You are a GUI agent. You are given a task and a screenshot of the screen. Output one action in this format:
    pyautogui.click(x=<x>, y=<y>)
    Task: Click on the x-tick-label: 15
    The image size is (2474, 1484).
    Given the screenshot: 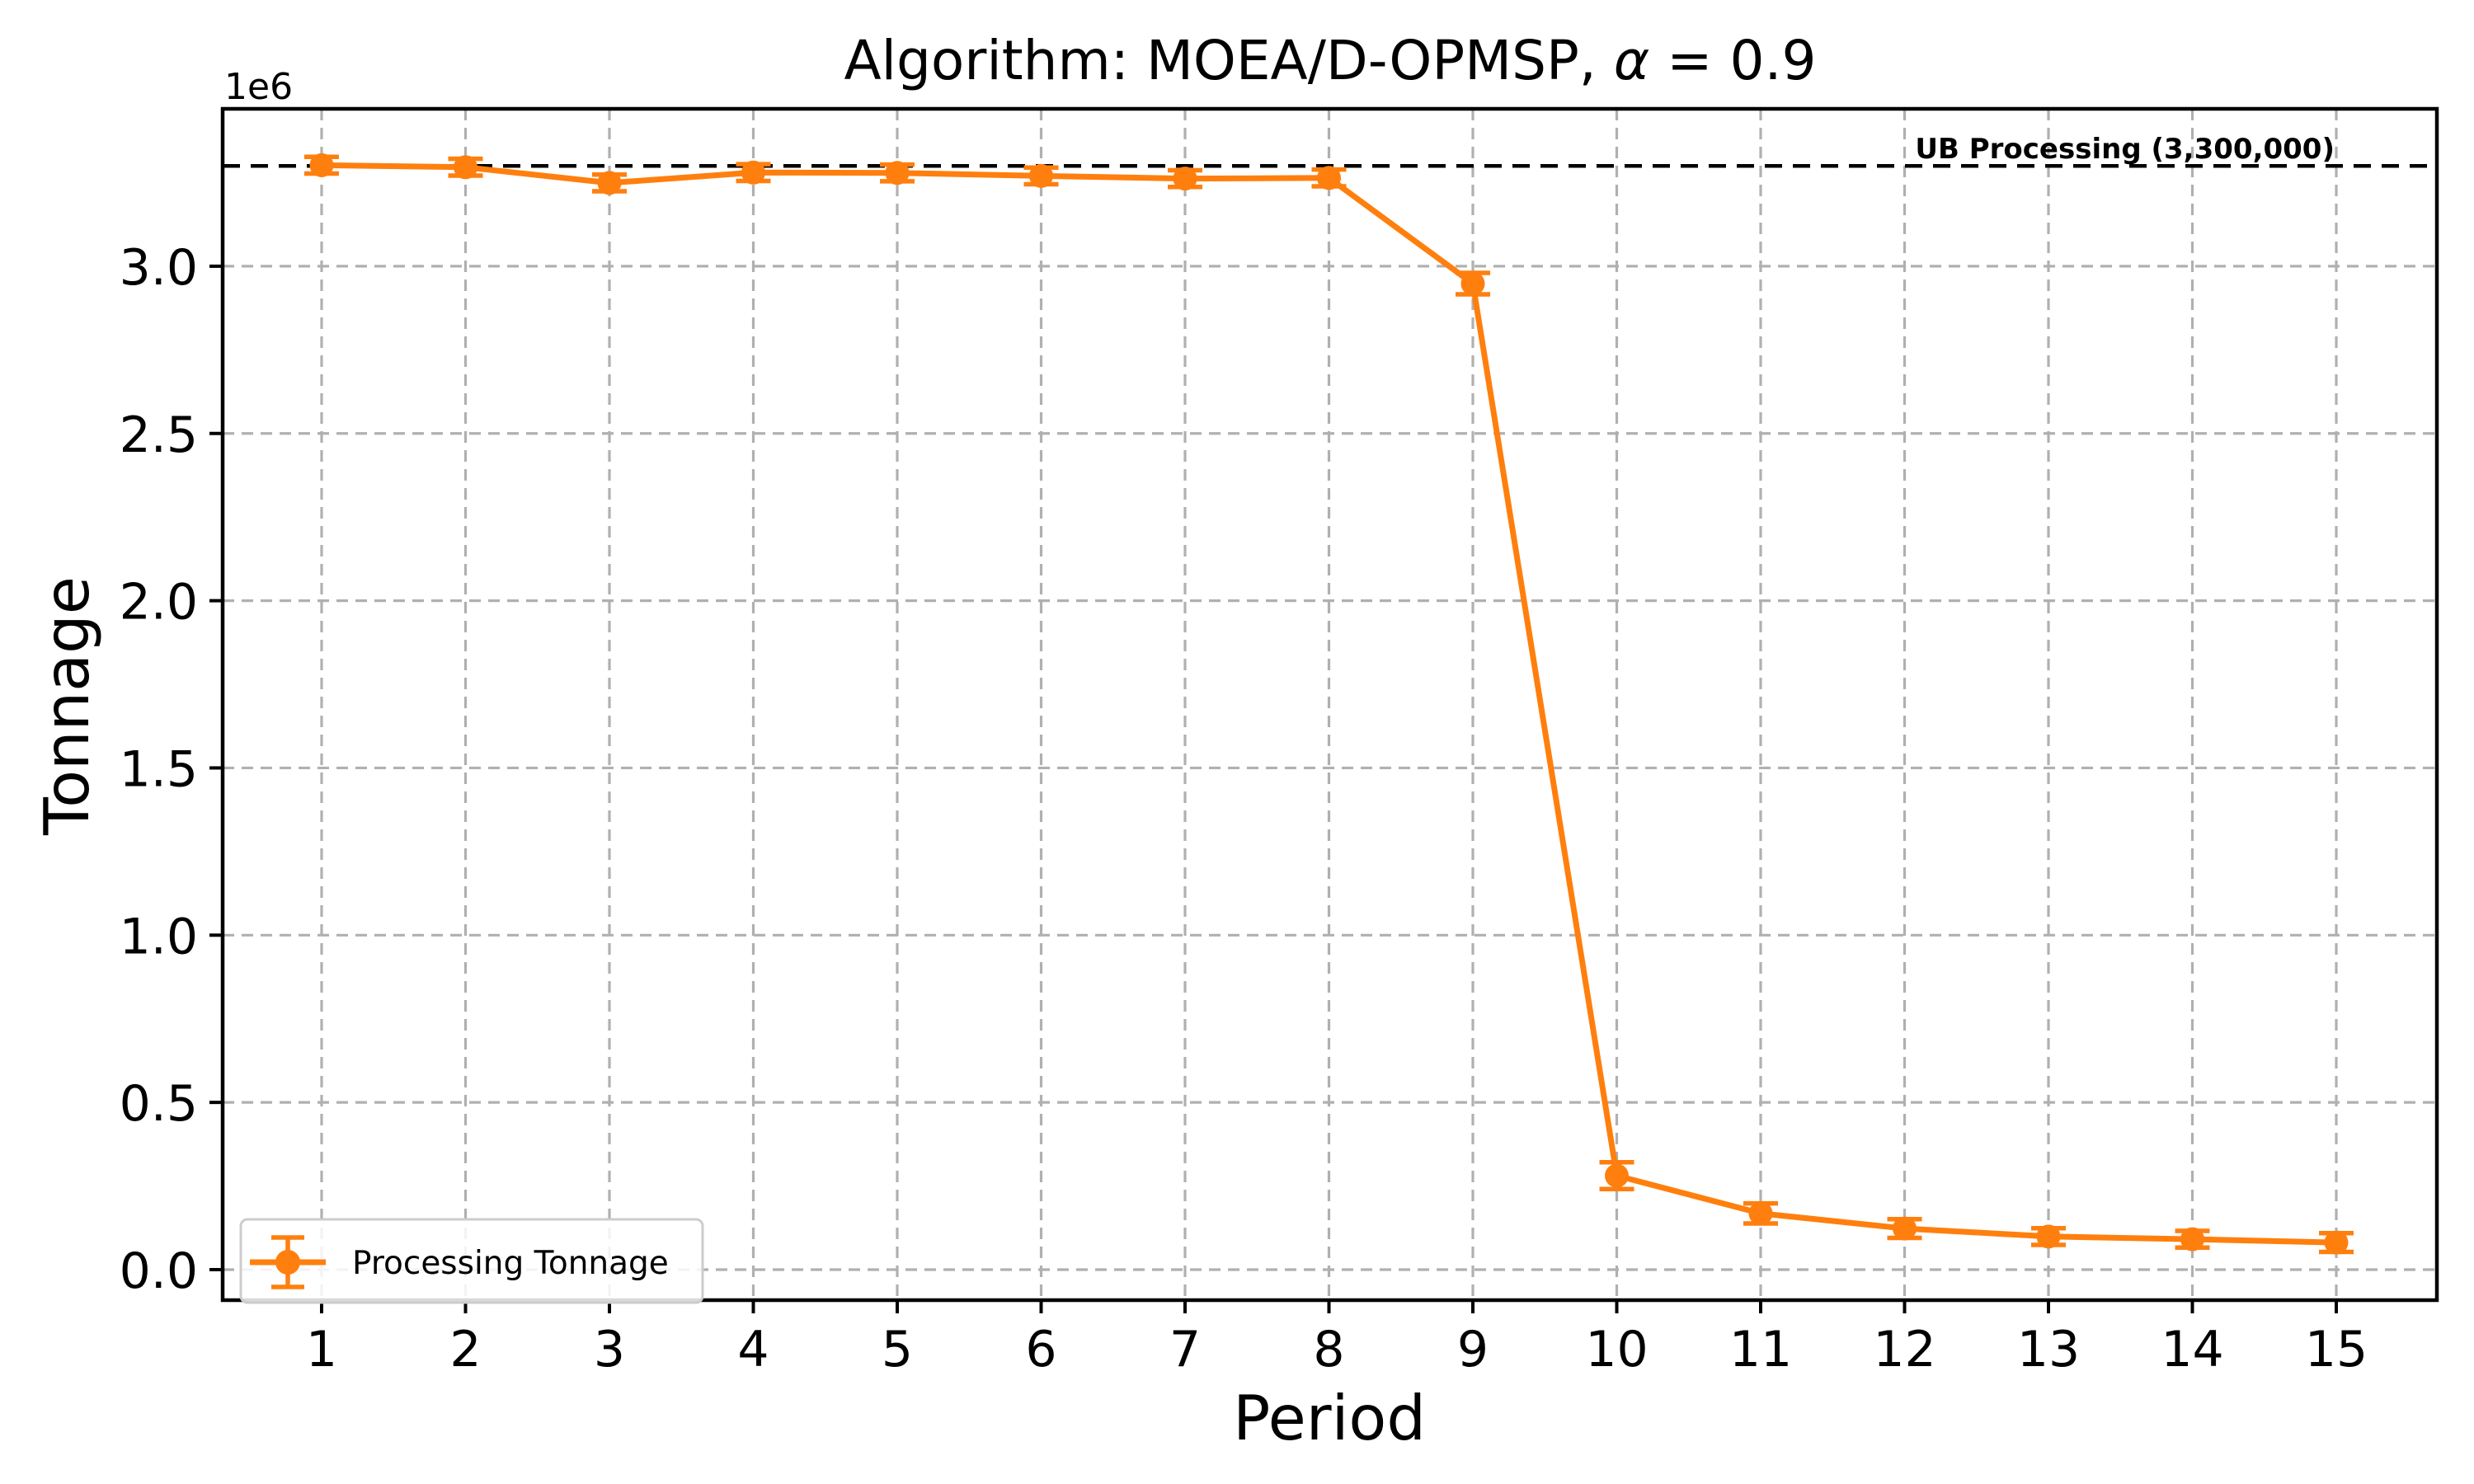 What is the action you would take?
    pyautogui.click(x=2336, y=1349)
    